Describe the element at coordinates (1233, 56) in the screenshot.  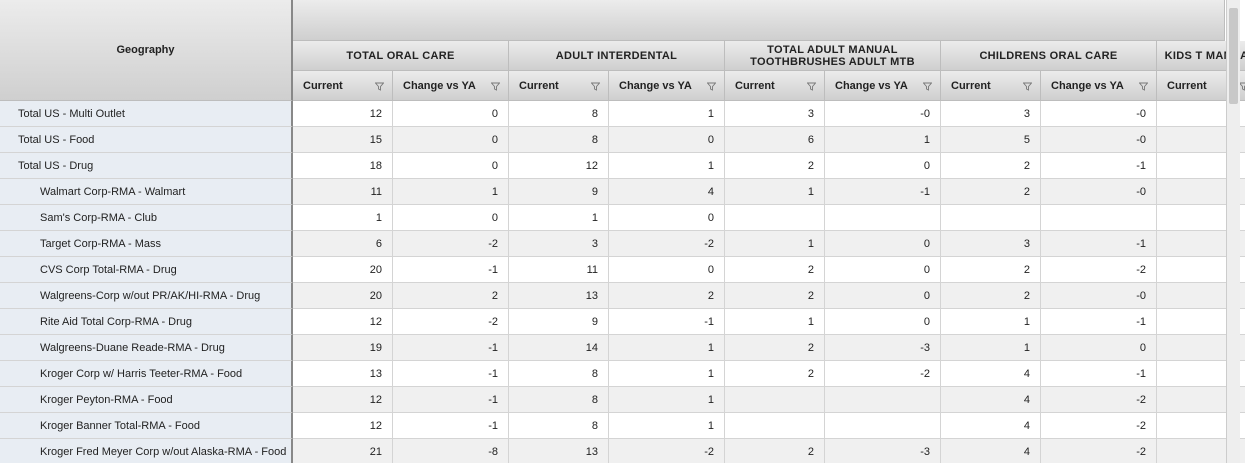
I see `scroll-thumb` at that location.